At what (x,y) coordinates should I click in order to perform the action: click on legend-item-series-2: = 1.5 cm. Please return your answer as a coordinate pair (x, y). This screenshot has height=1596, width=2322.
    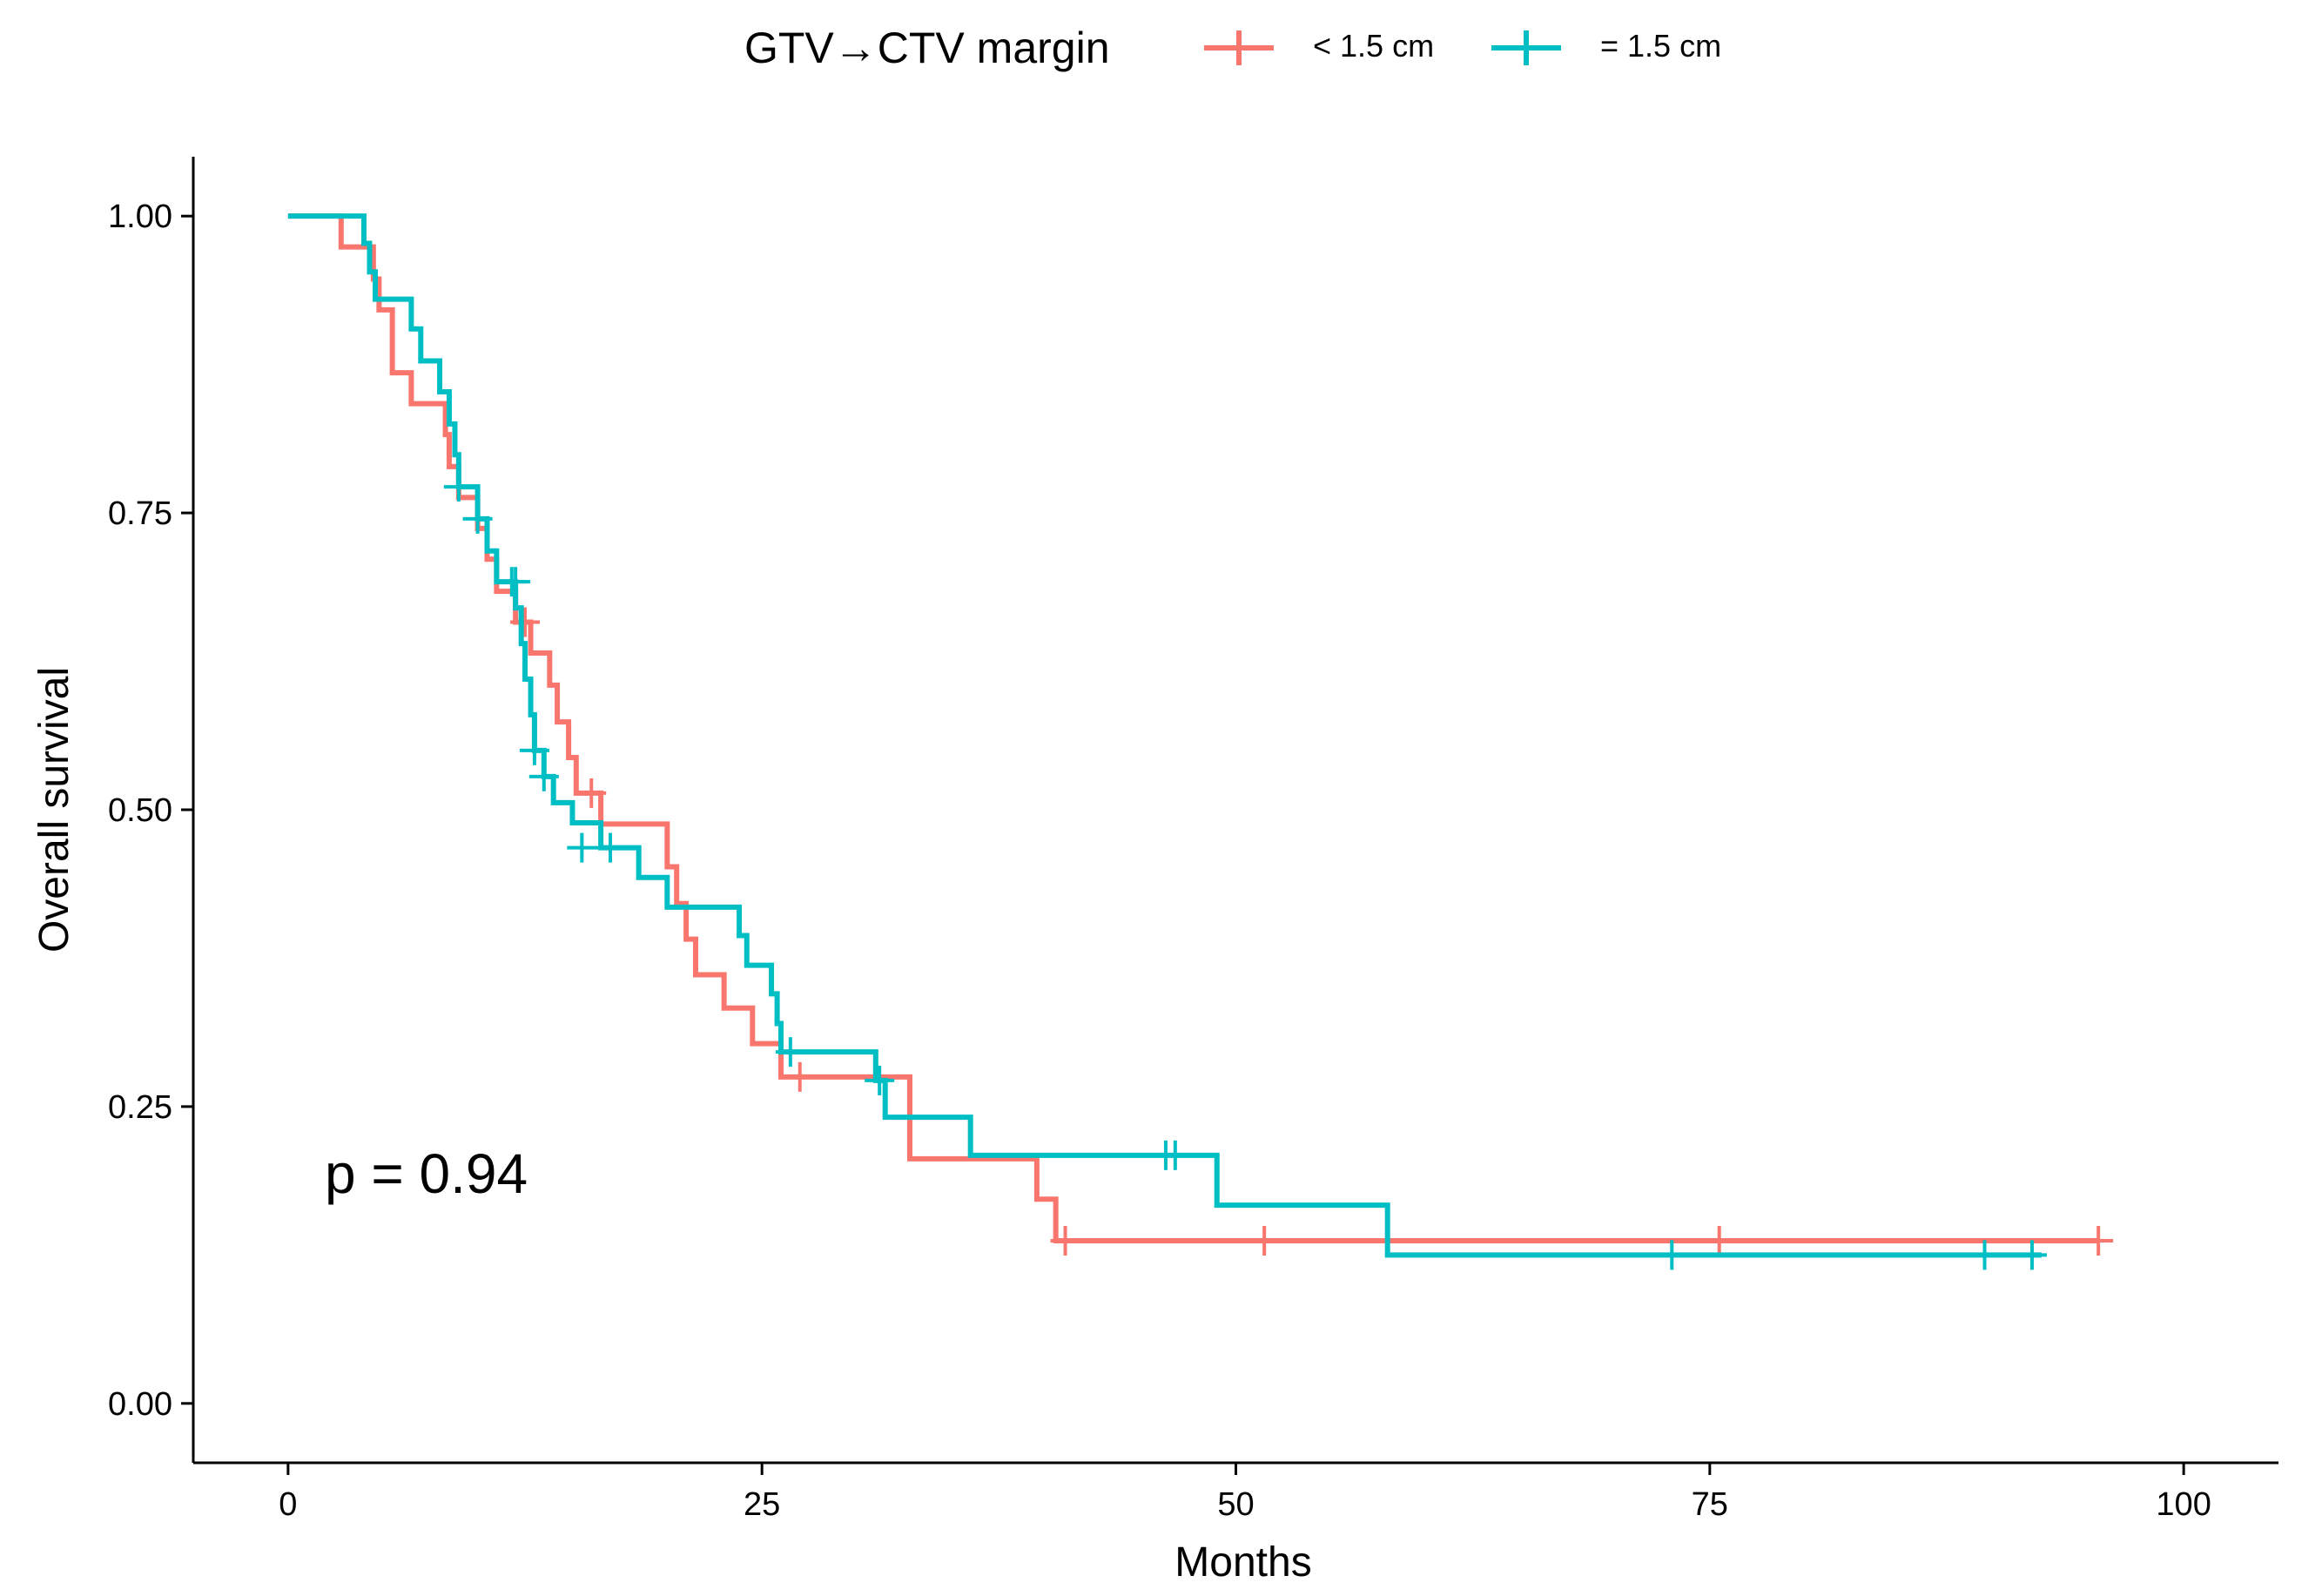
    Looking at the image, I should click on (1606, 46).